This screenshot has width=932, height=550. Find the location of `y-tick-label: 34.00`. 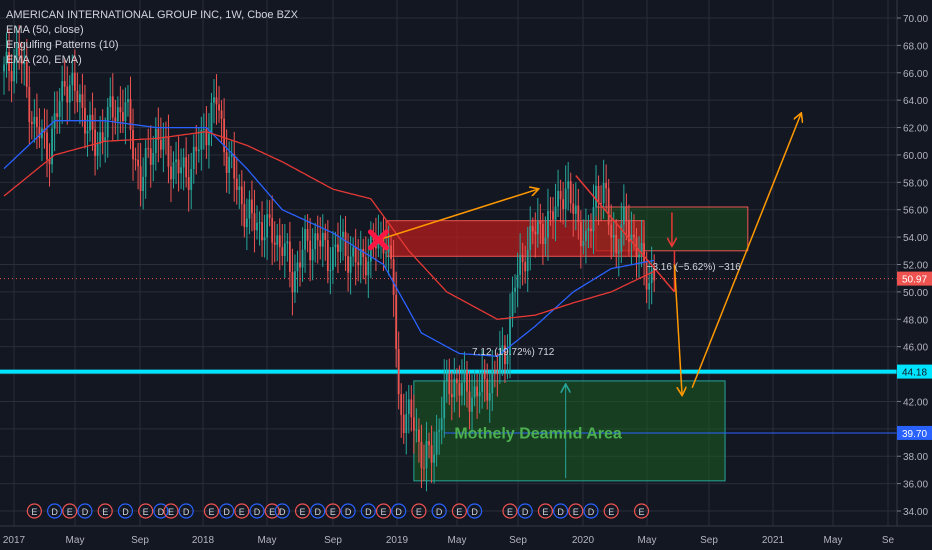

y-tick-label: 34.00 is located at coordinates (915, 512).